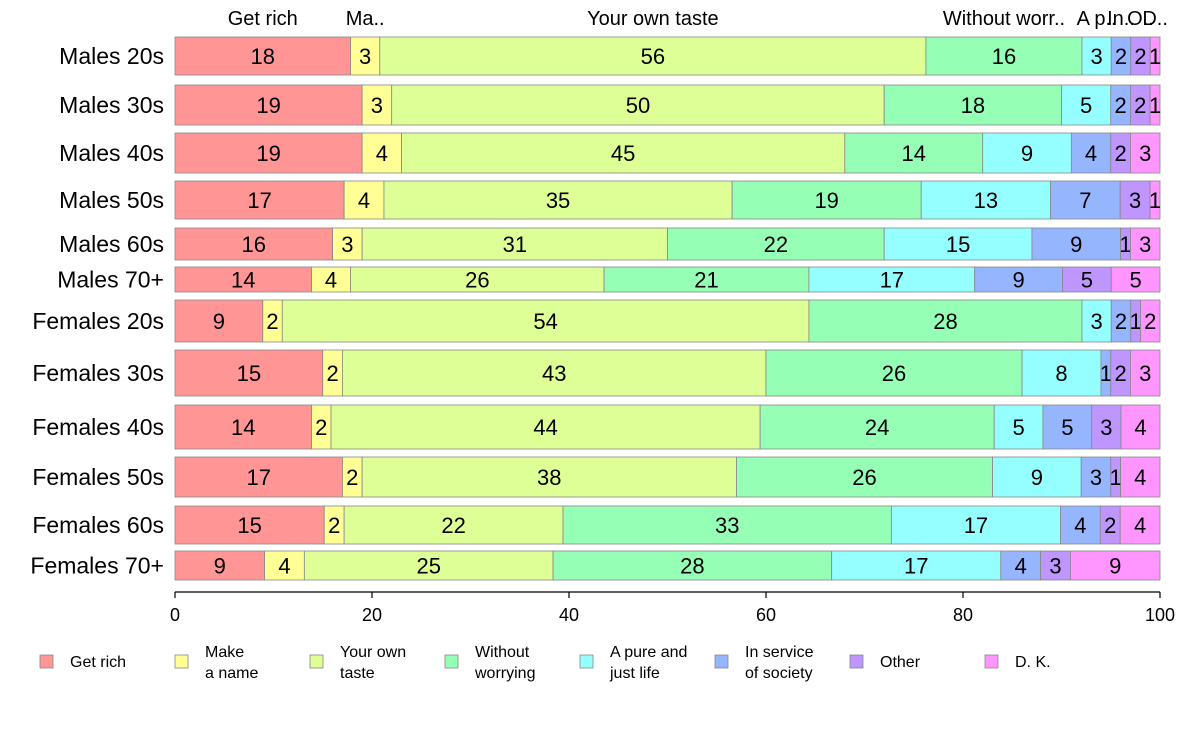 This screenshot has height=736, width=1188. I want to click on data-label: 21, so click(706, 280).